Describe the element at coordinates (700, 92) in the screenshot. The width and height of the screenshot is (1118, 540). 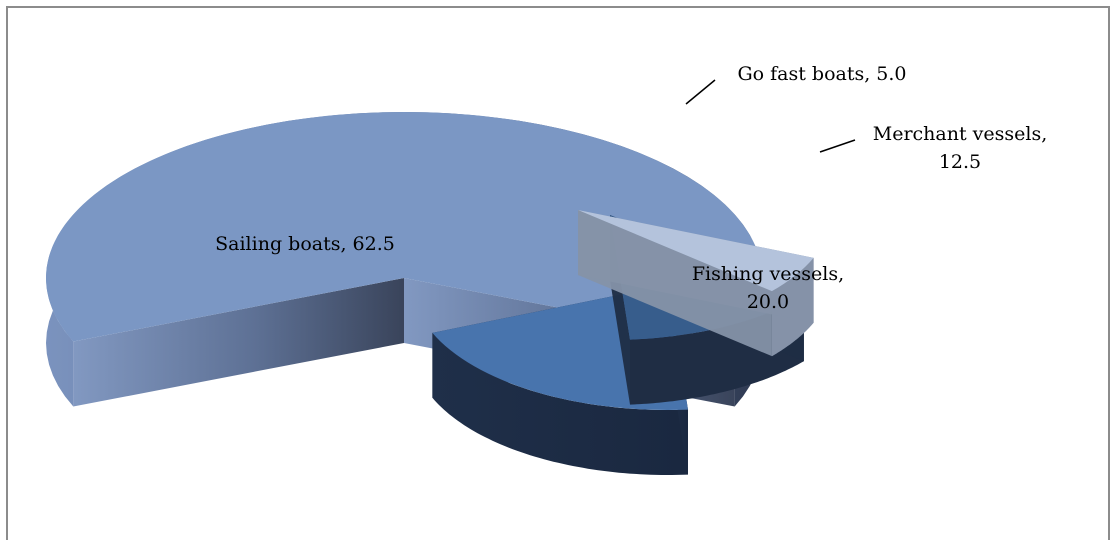
I see `leader-line-go-fast-boats` at that location.